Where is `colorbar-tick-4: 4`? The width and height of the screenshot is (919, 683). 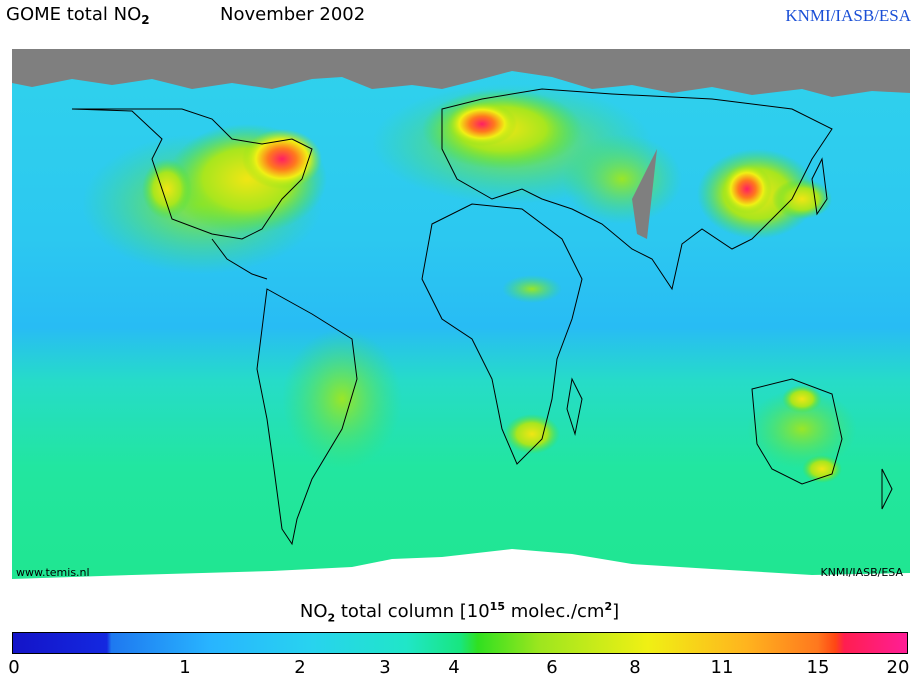
colorbar-tick-4: 4 is located at coordinates (454, 667).